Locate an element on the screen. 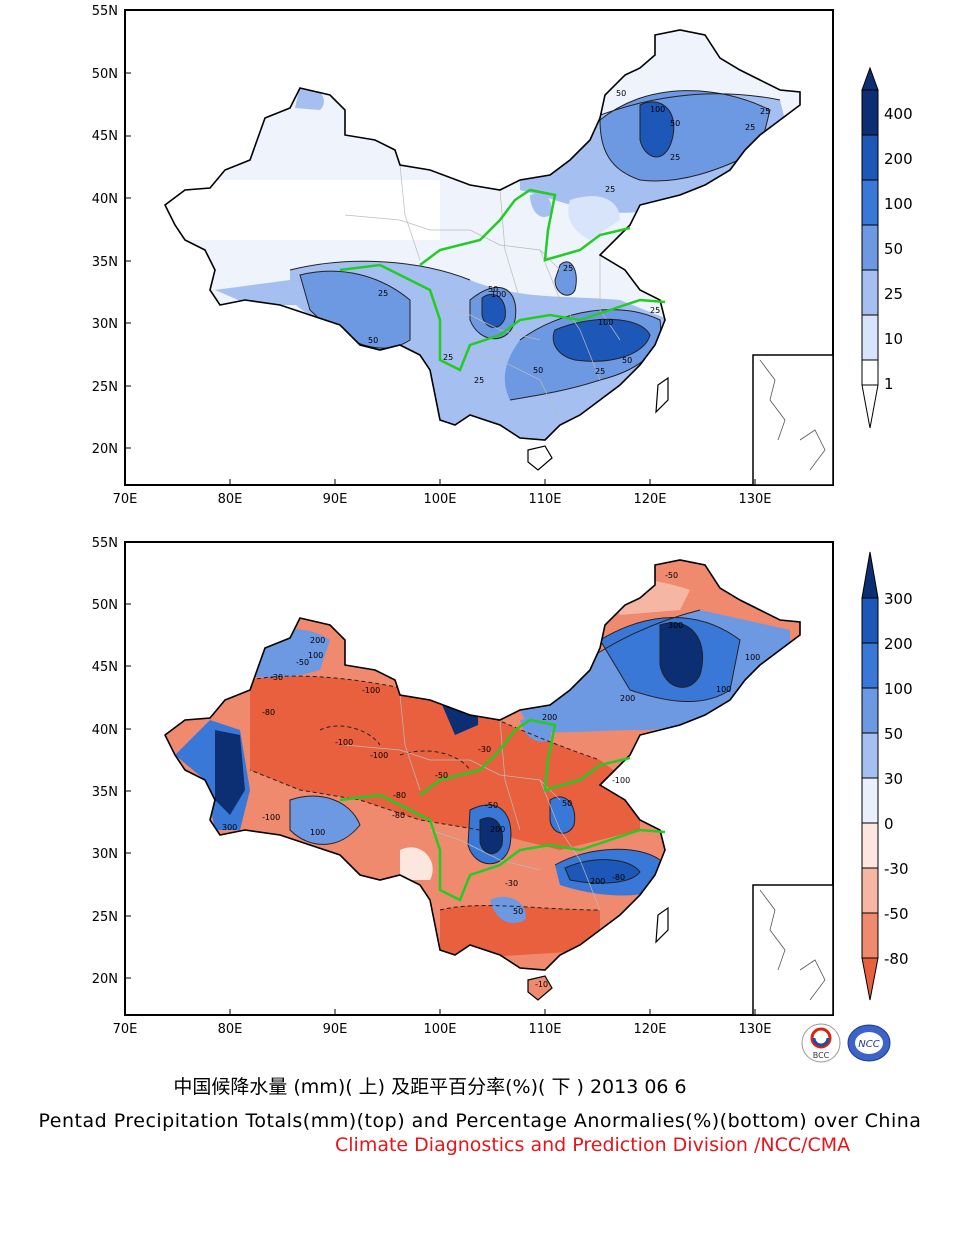 This screenshot has height=1243, width=960. colorbar-label: -50 is located at coordinates (896, 914).